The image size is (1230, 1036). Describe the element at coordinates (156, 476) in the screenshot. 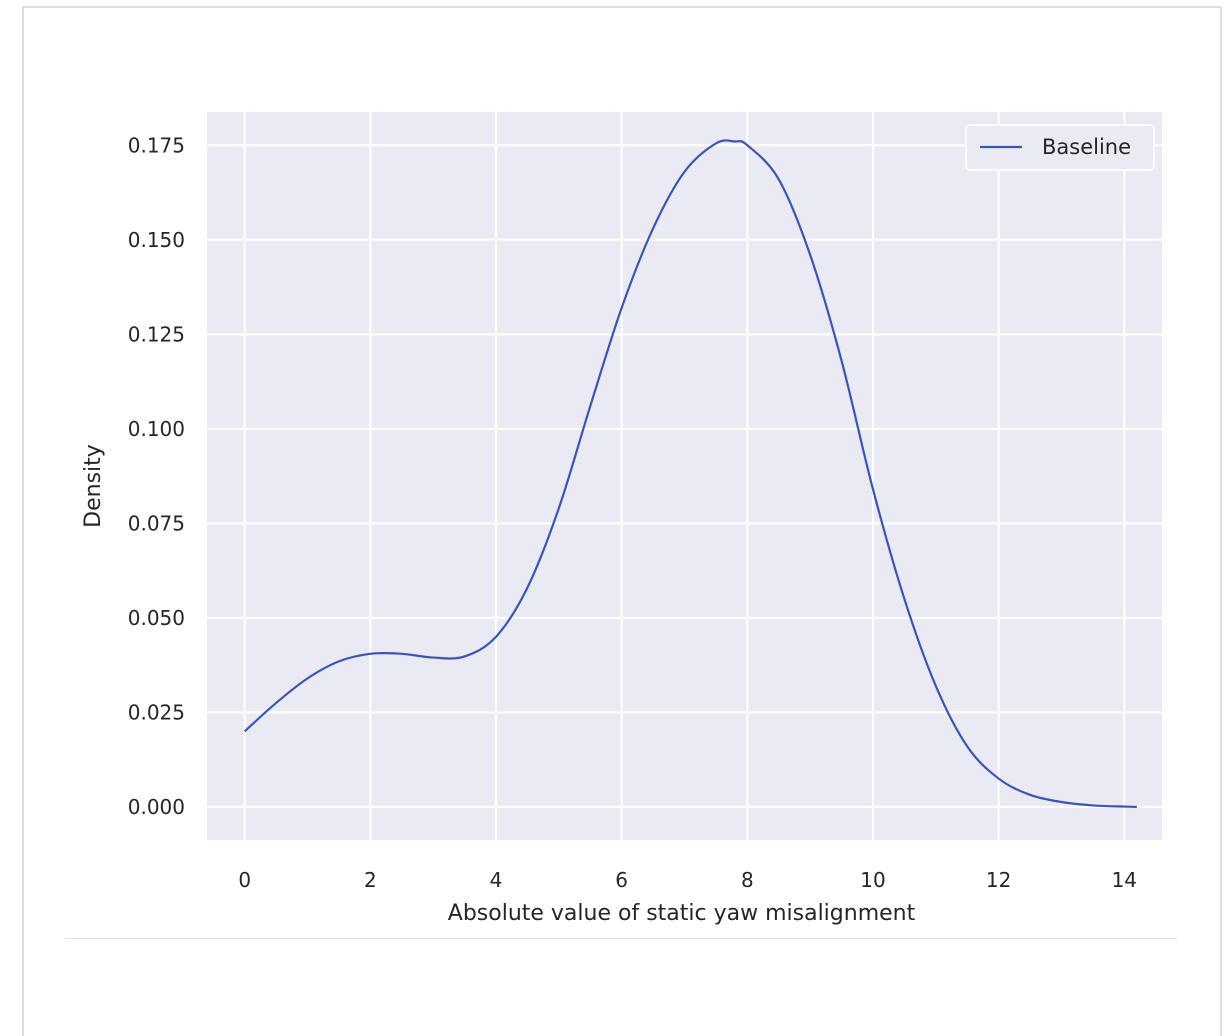

I see `y-tick-labels: 0.000 0.025 0.050 0.075 0.100 0.125 0.150 0.175` at that location.